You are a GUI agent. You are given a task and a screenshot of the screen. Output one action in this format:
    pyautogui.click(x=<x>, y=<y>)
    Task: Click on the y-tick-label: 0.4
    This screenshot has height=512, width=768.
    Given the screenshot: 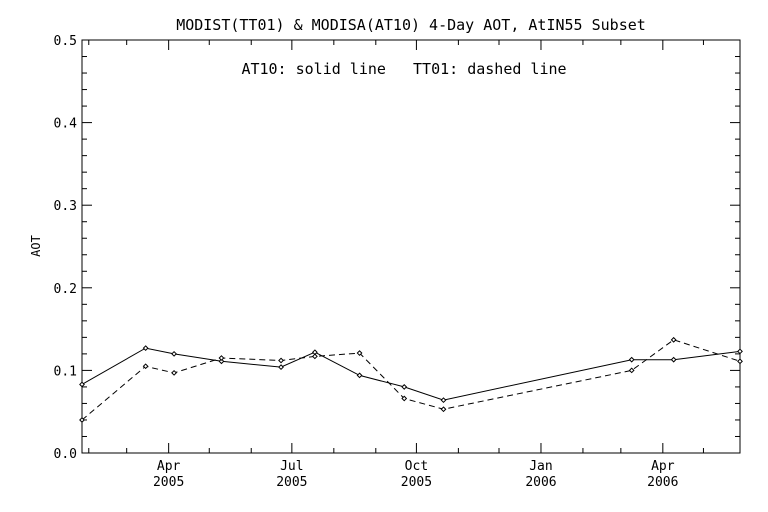 What is the action you would take?
    pyautogui.click(x=66, y=124)
    